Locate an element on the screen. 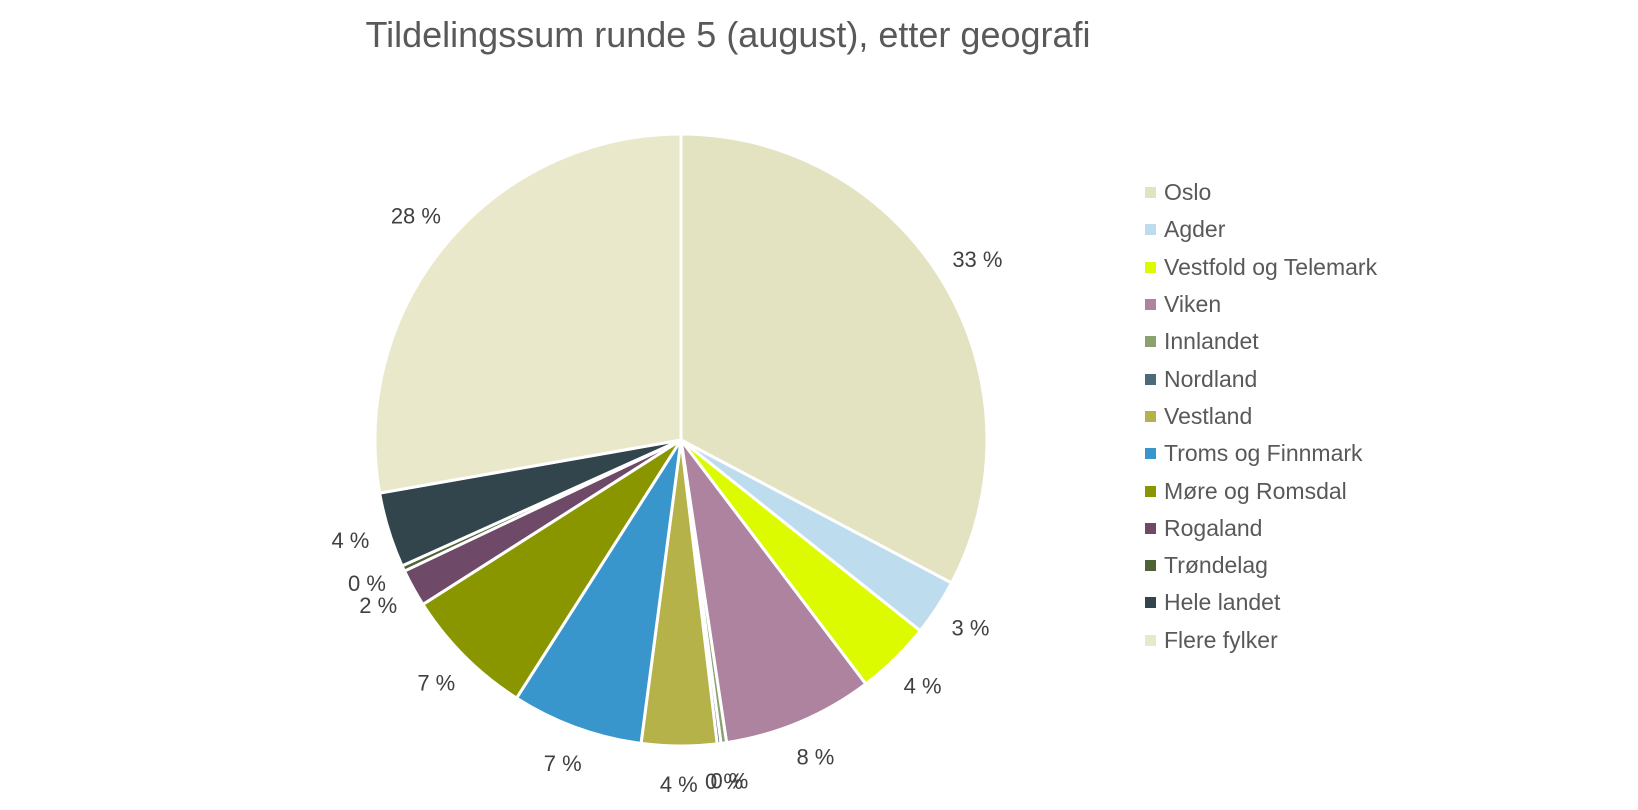 This screenshot has width=1638, height=810. legend-item: Møre og Romsdal is located at coordinates (1261, 490).